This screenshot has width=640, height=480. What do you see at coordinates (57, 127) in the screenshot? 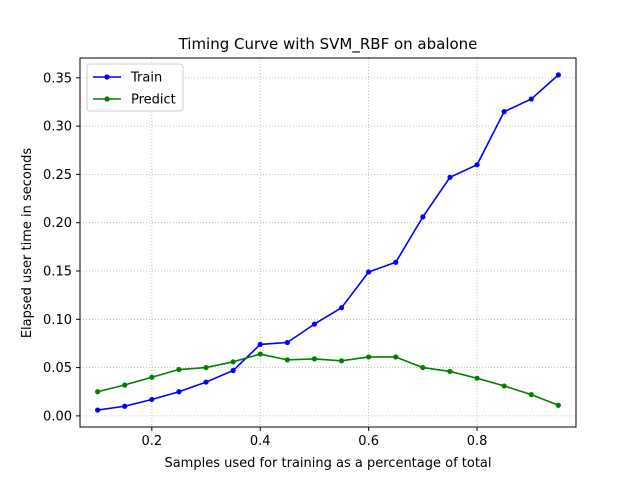
I see `y-tick-label: 0.30` at bounding box center [57, 127].